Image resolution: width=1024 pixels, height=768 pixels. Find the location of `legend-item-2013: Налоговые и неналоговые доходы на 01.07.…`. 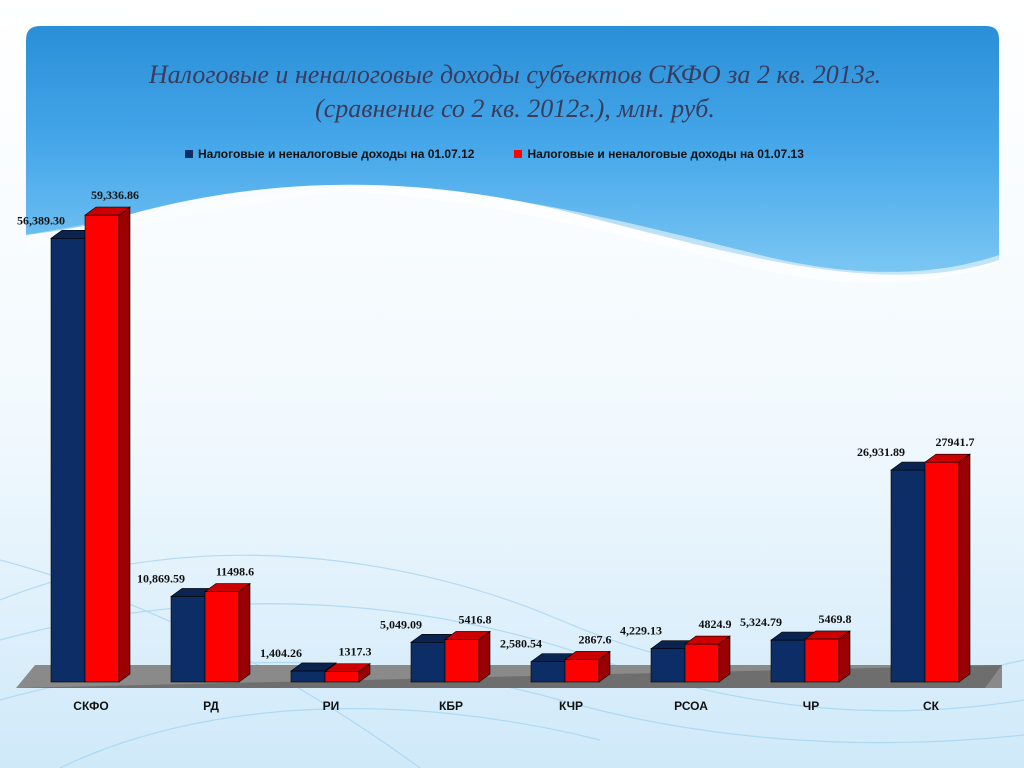

legend-item-2013: Налоговые и неналоговые доходы на 01.07.… is located at coordinates (659, 154).